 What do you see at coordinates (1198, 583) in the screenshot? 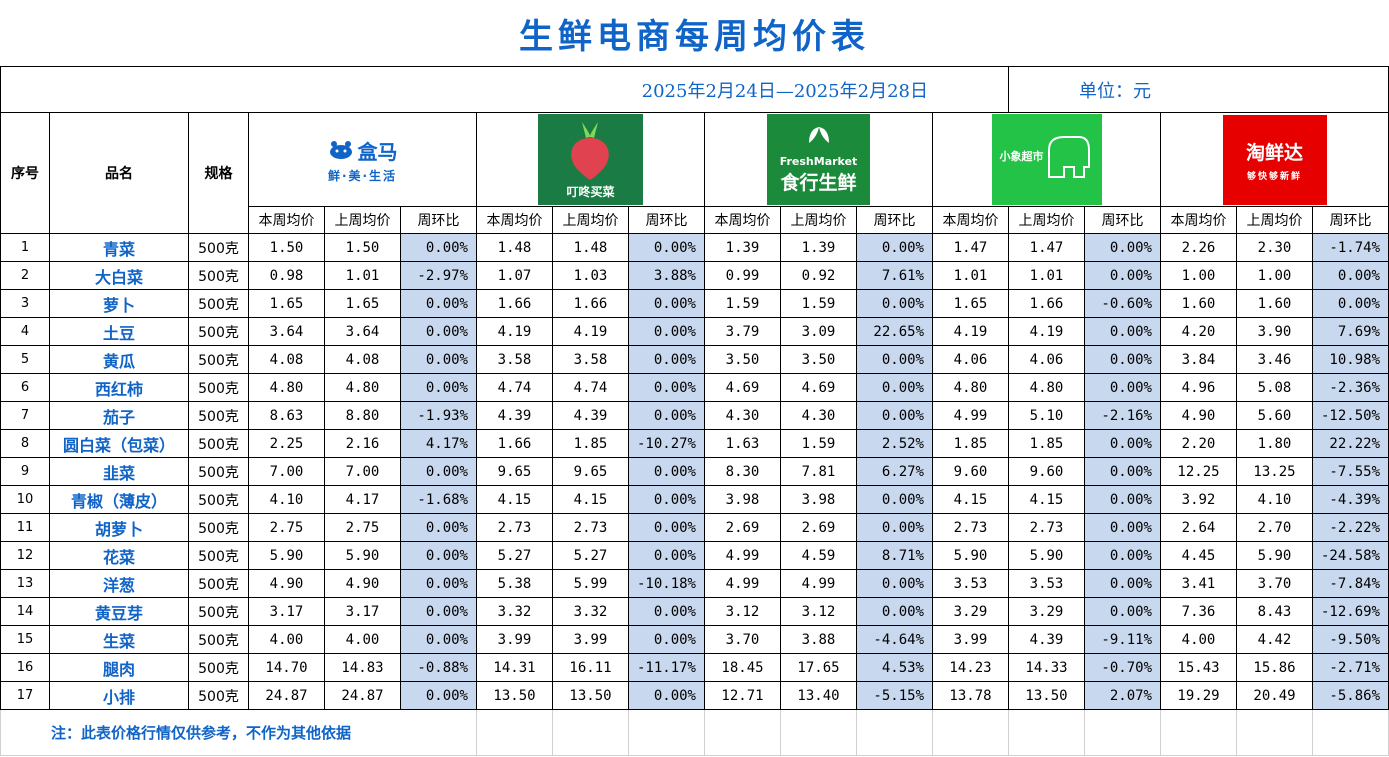
I see `this-week-price: 3.41` at bounding box center [1198, 583].